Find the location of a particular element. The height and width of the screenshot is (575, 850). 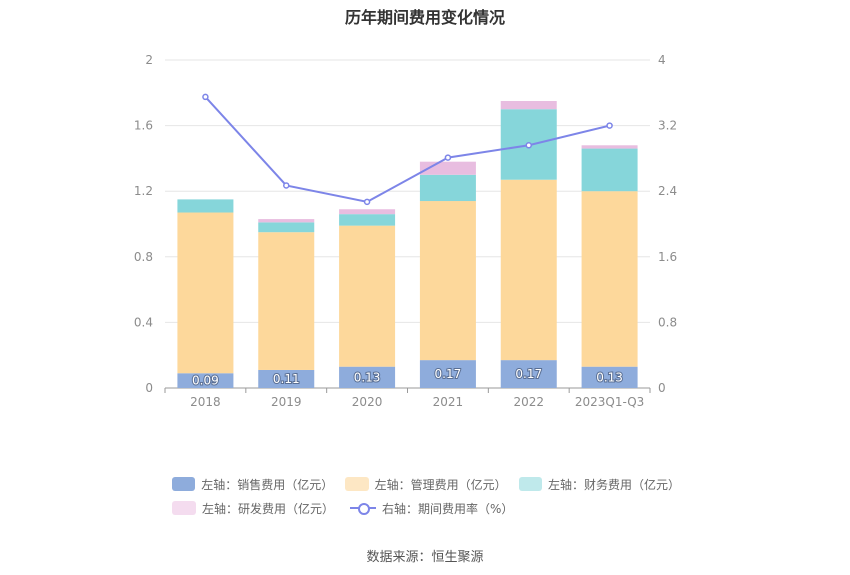

y-left-tick-label: 0 is located at coordinates (149, 388).